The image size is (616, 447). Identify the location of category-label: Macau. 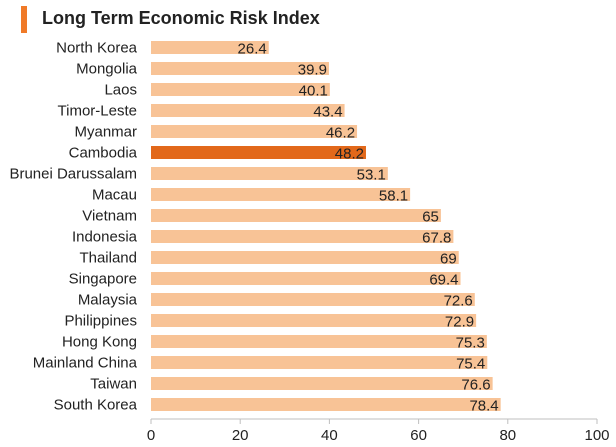
(114, 195).